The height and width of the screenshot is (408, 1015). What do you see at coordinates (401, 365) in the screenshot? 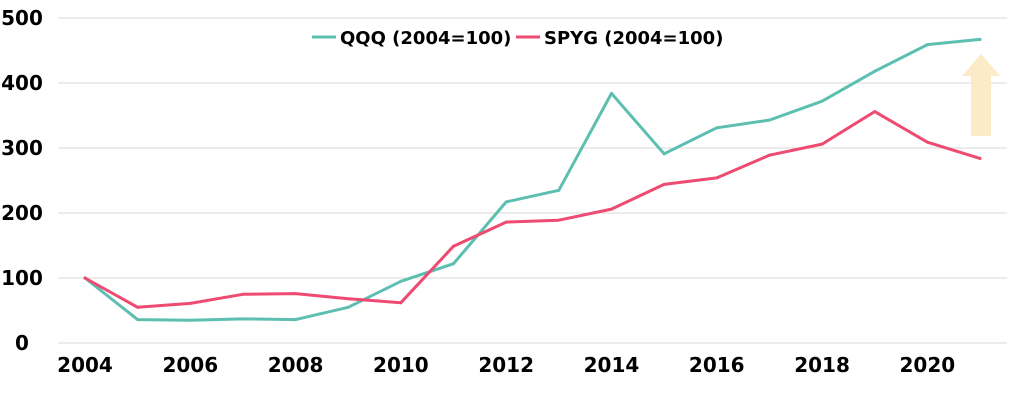
I see `x-tick-label: 2010` at bounding box center [401, 365].